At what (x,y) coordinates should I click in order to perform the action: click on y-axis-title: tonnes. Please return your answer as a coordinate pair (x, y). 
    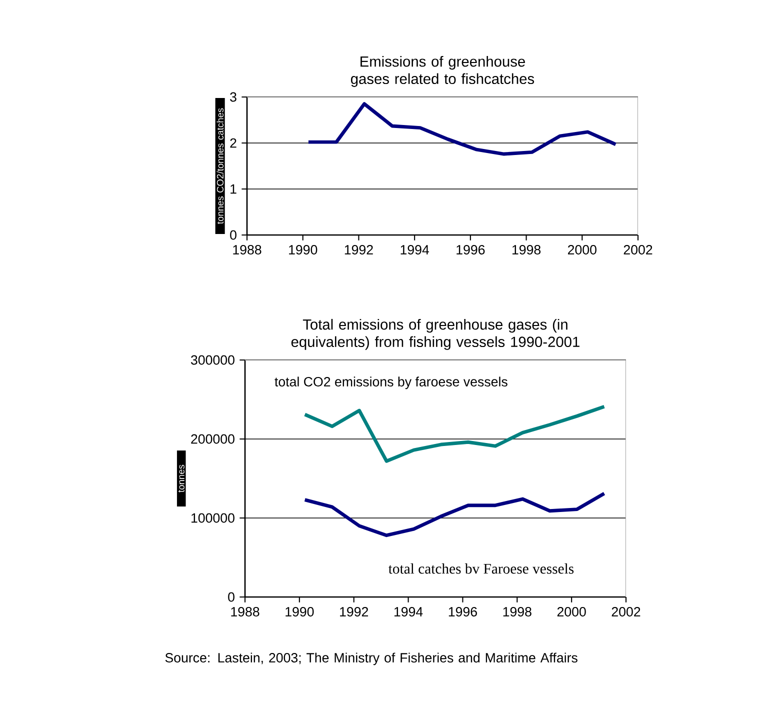
    Looking at the image, I should click on (181, 478).